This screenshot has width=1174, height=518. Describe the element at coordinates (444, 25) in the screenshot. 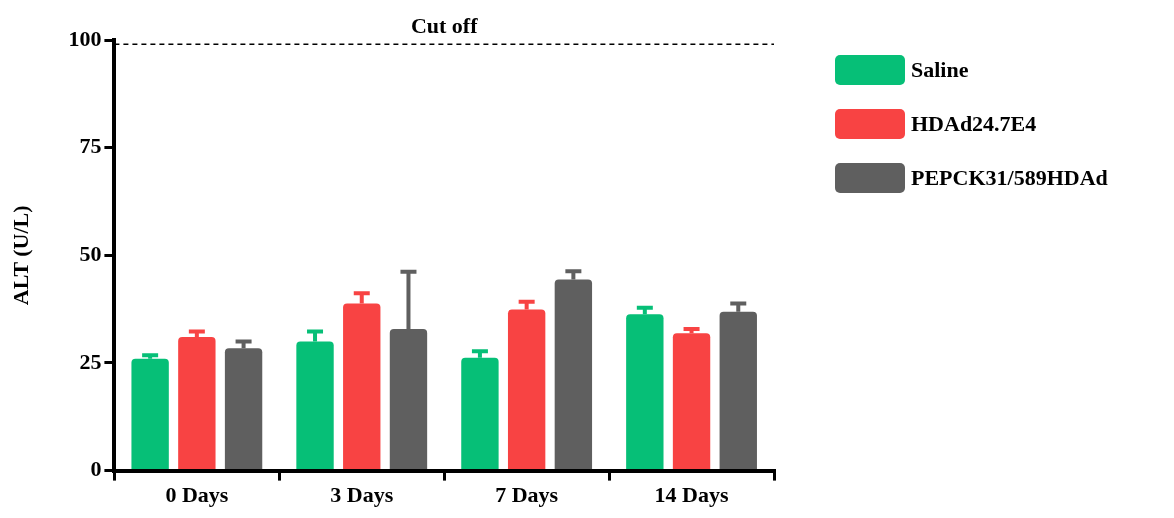

I see `ref-line-label: Cut off` at that location.